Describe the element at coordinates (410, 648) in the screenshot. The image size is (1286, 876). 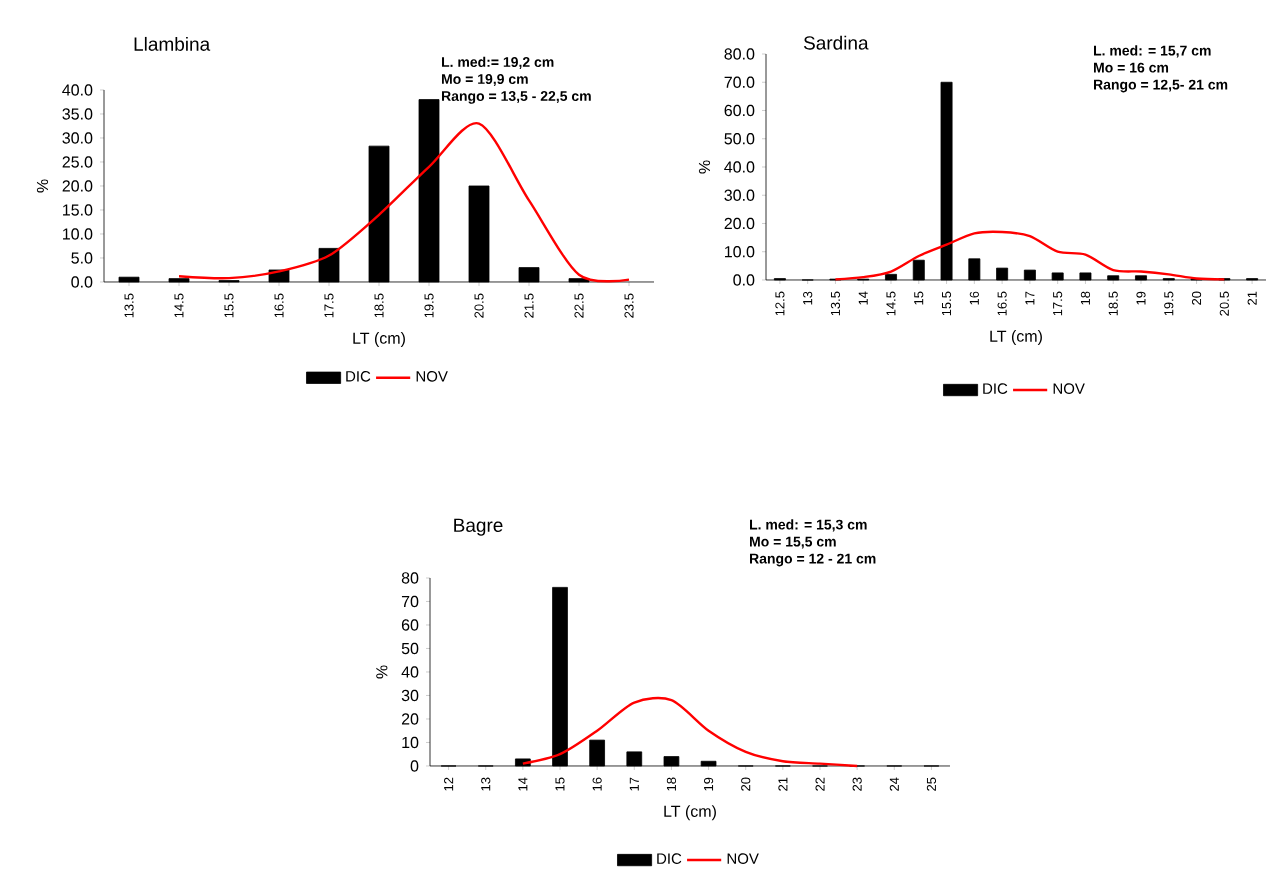
I see `y-tick-label: 50` at that location.